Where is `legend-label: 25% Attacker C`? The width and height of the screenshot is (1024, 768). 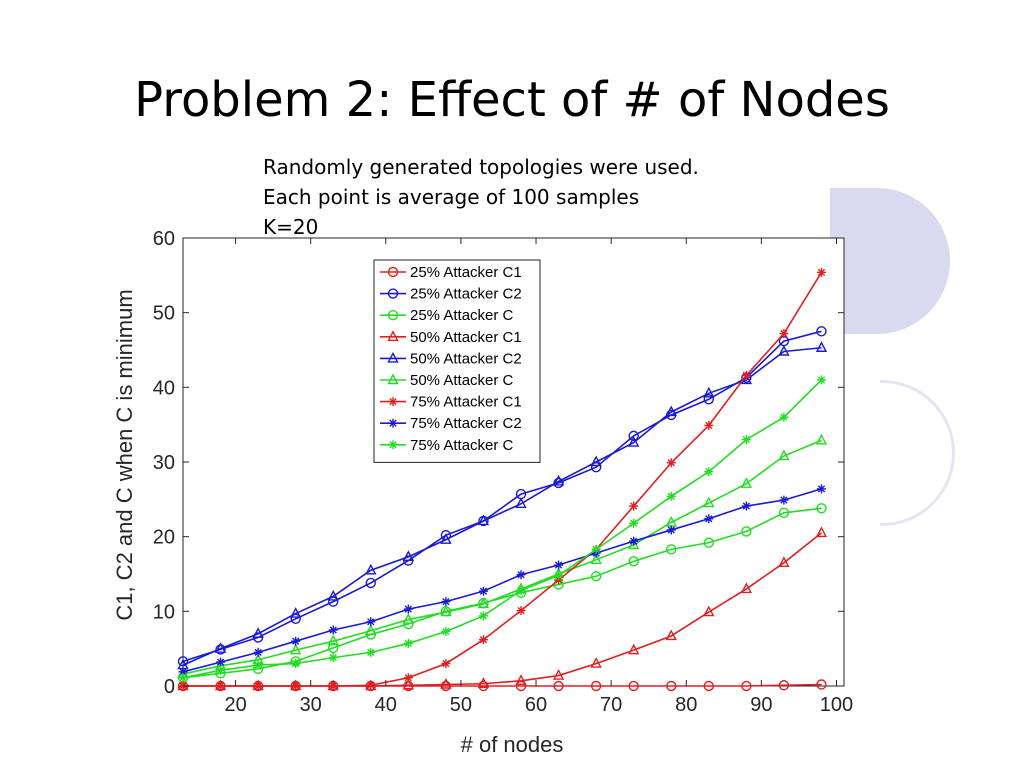 legend-label: 25% Attacker C is located at coordinates (462, 315).